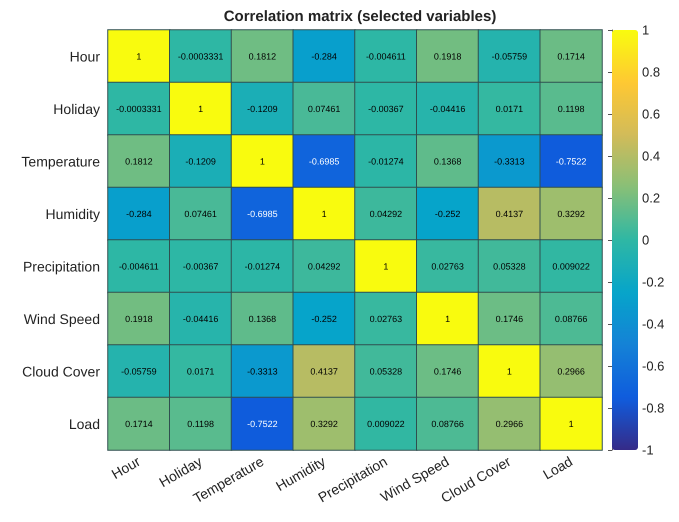  Describe the element at coordinates (653, 366) in the screenshot. I see `color-bar-label: -0.6` at that location.